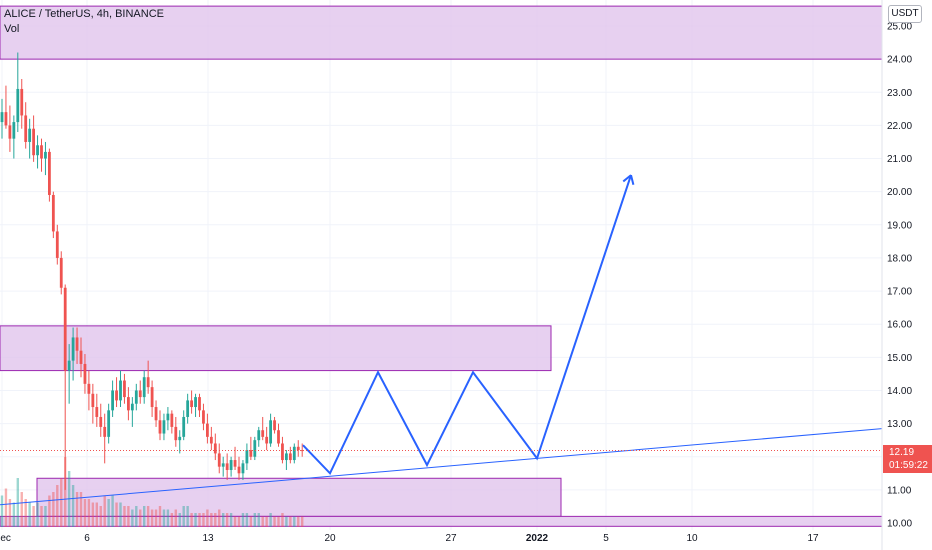 This screenshot has width=932, height=550. What do you see at coordinates (632, 180) in the screenshot?
I see `projection-arrowhead` at bounding box center [632, 180].